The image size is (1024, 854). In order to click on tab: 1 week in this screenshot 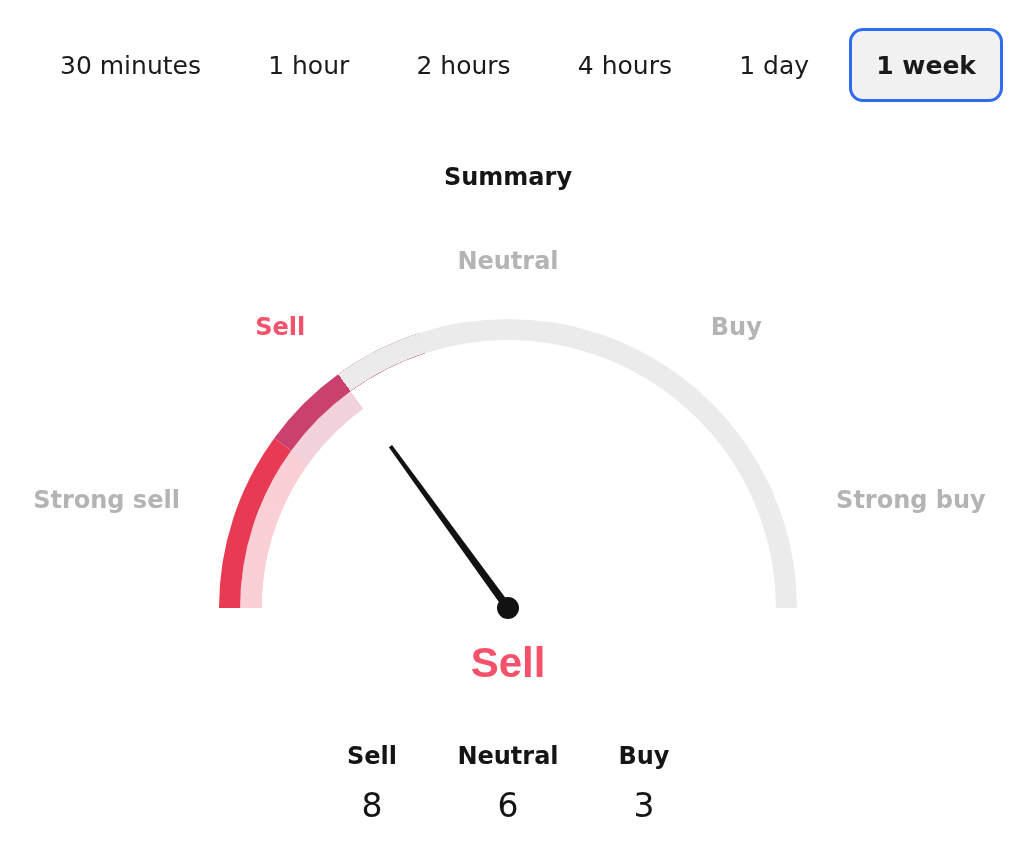, I will do `click(926, 65)`.